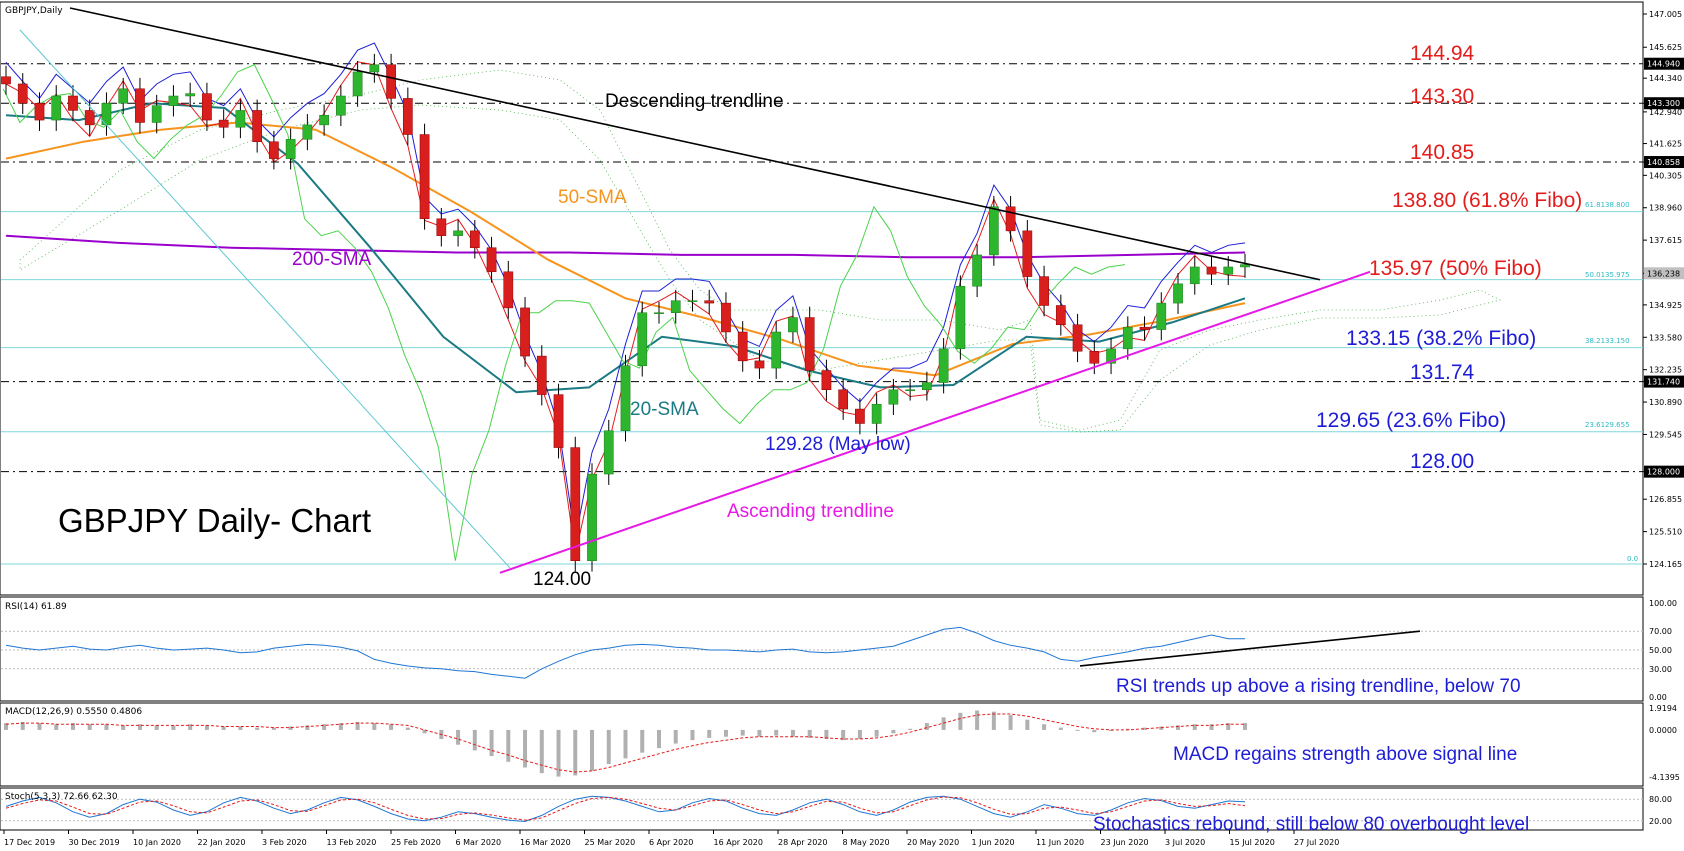 This screenshot has width=1684, height=851. I want to click on stoch-panel, so click(822, 809).